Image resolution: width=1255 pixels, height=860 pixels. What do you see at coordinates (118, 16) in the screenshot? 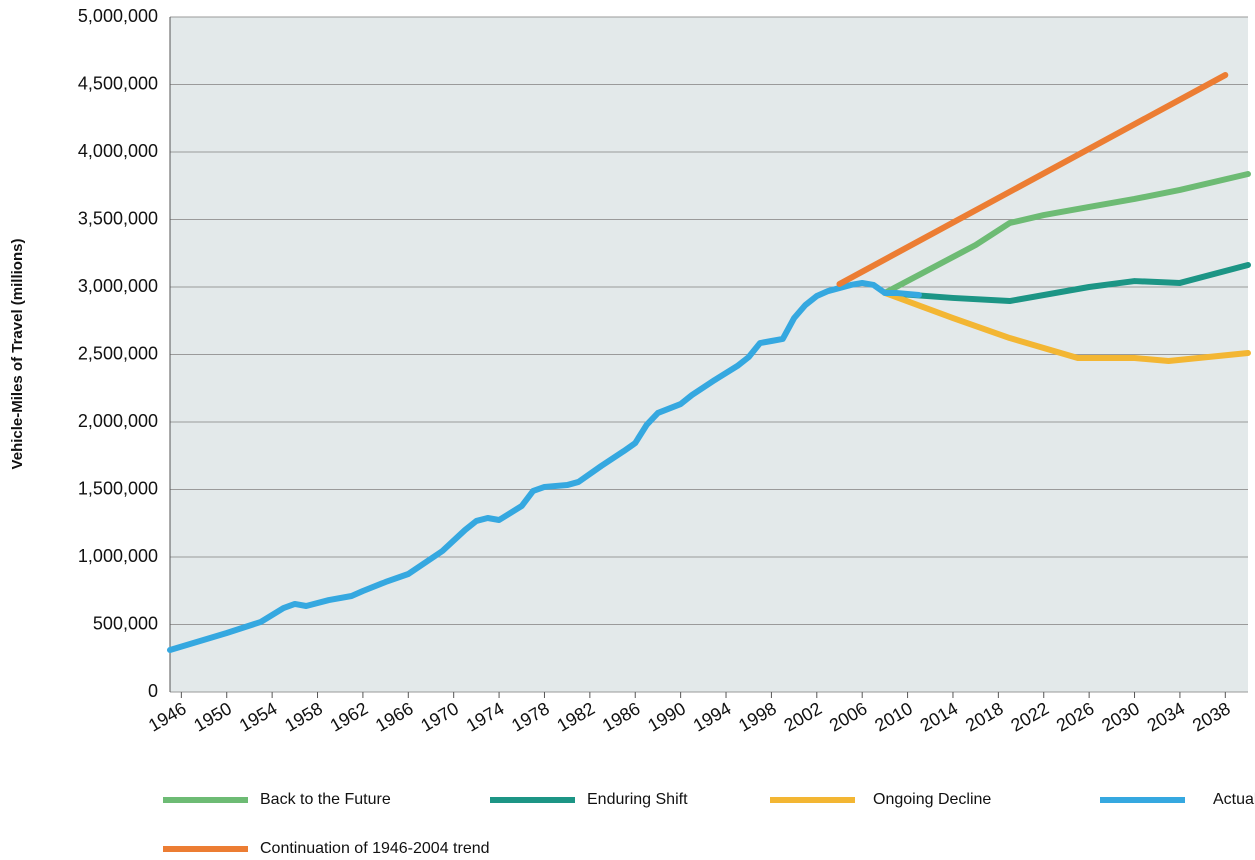
I see `y-tick-label: 5,000,000` at bounding box center [118, 16].